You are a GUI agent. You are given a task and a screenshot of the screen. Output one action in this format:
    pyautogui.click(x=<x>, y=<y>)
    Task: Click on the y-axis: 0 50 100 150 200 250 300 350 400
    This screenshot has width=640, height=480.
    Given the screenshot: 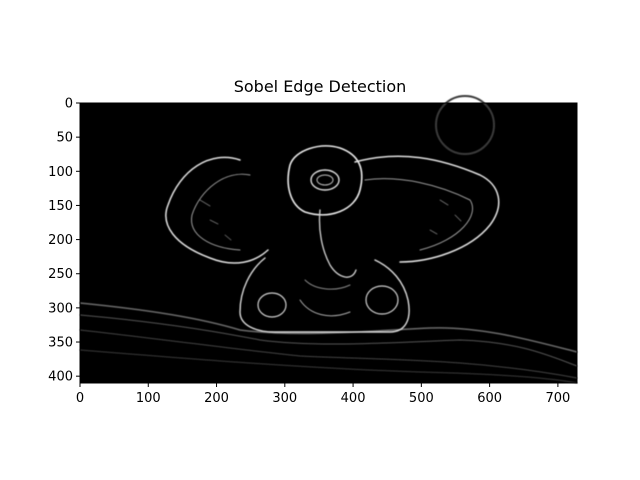 What is the action you would take?
    pyautogui.click(x=64, y=241)
    